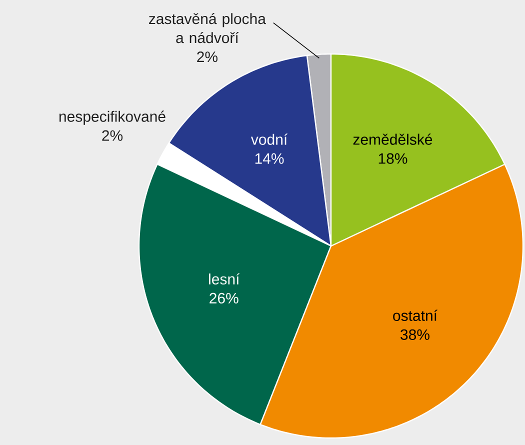 The height and width of the screenshot is (445, 525). Describe the element at coordinates (112, 117) in the screenshot. I see `slice-label: nespecifikované` at that location.